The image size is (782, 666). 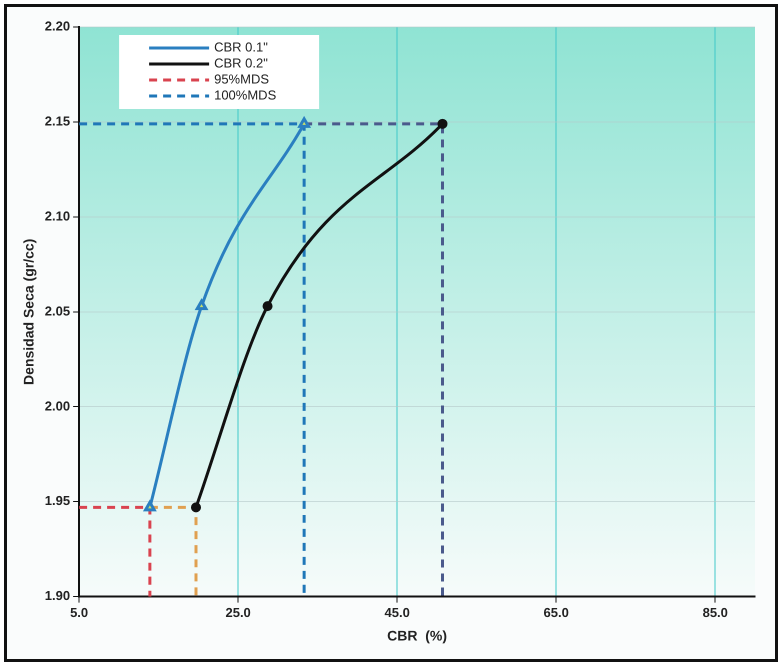 What do you see at coordinates (57, 121) in the screenshot?
I see `y-tick-label: 2.15` at bounding box center [57, 121].